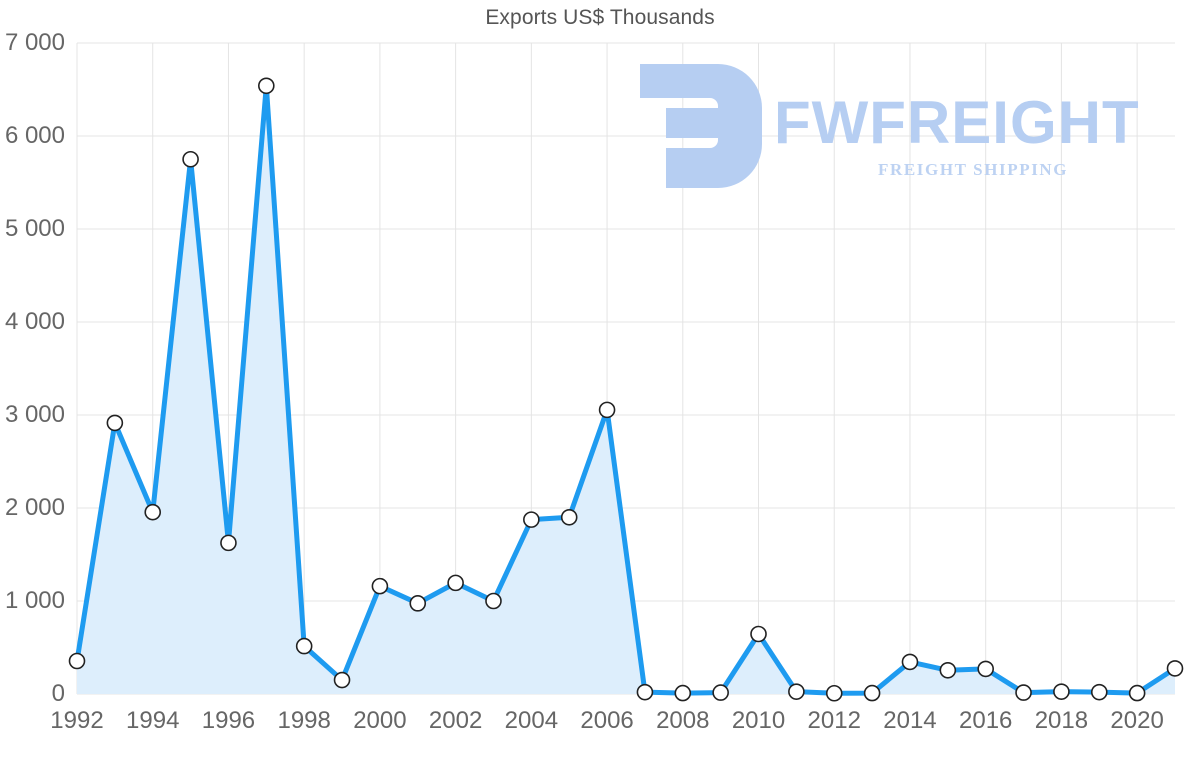  Describe the element at coordinates (34, 414) in the screenshot. I see `y-axis-tick-label: 3 000` at that location.